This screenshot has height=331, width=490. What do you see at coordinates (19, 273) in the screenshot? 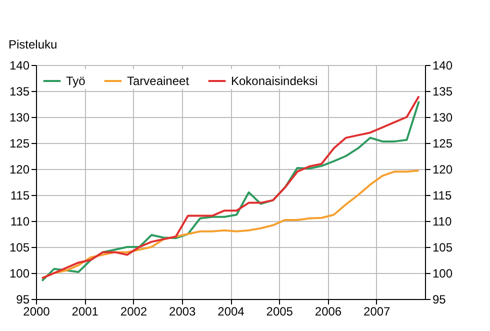
I see `y-tick-label: 100` at bounding box center [19, 273].